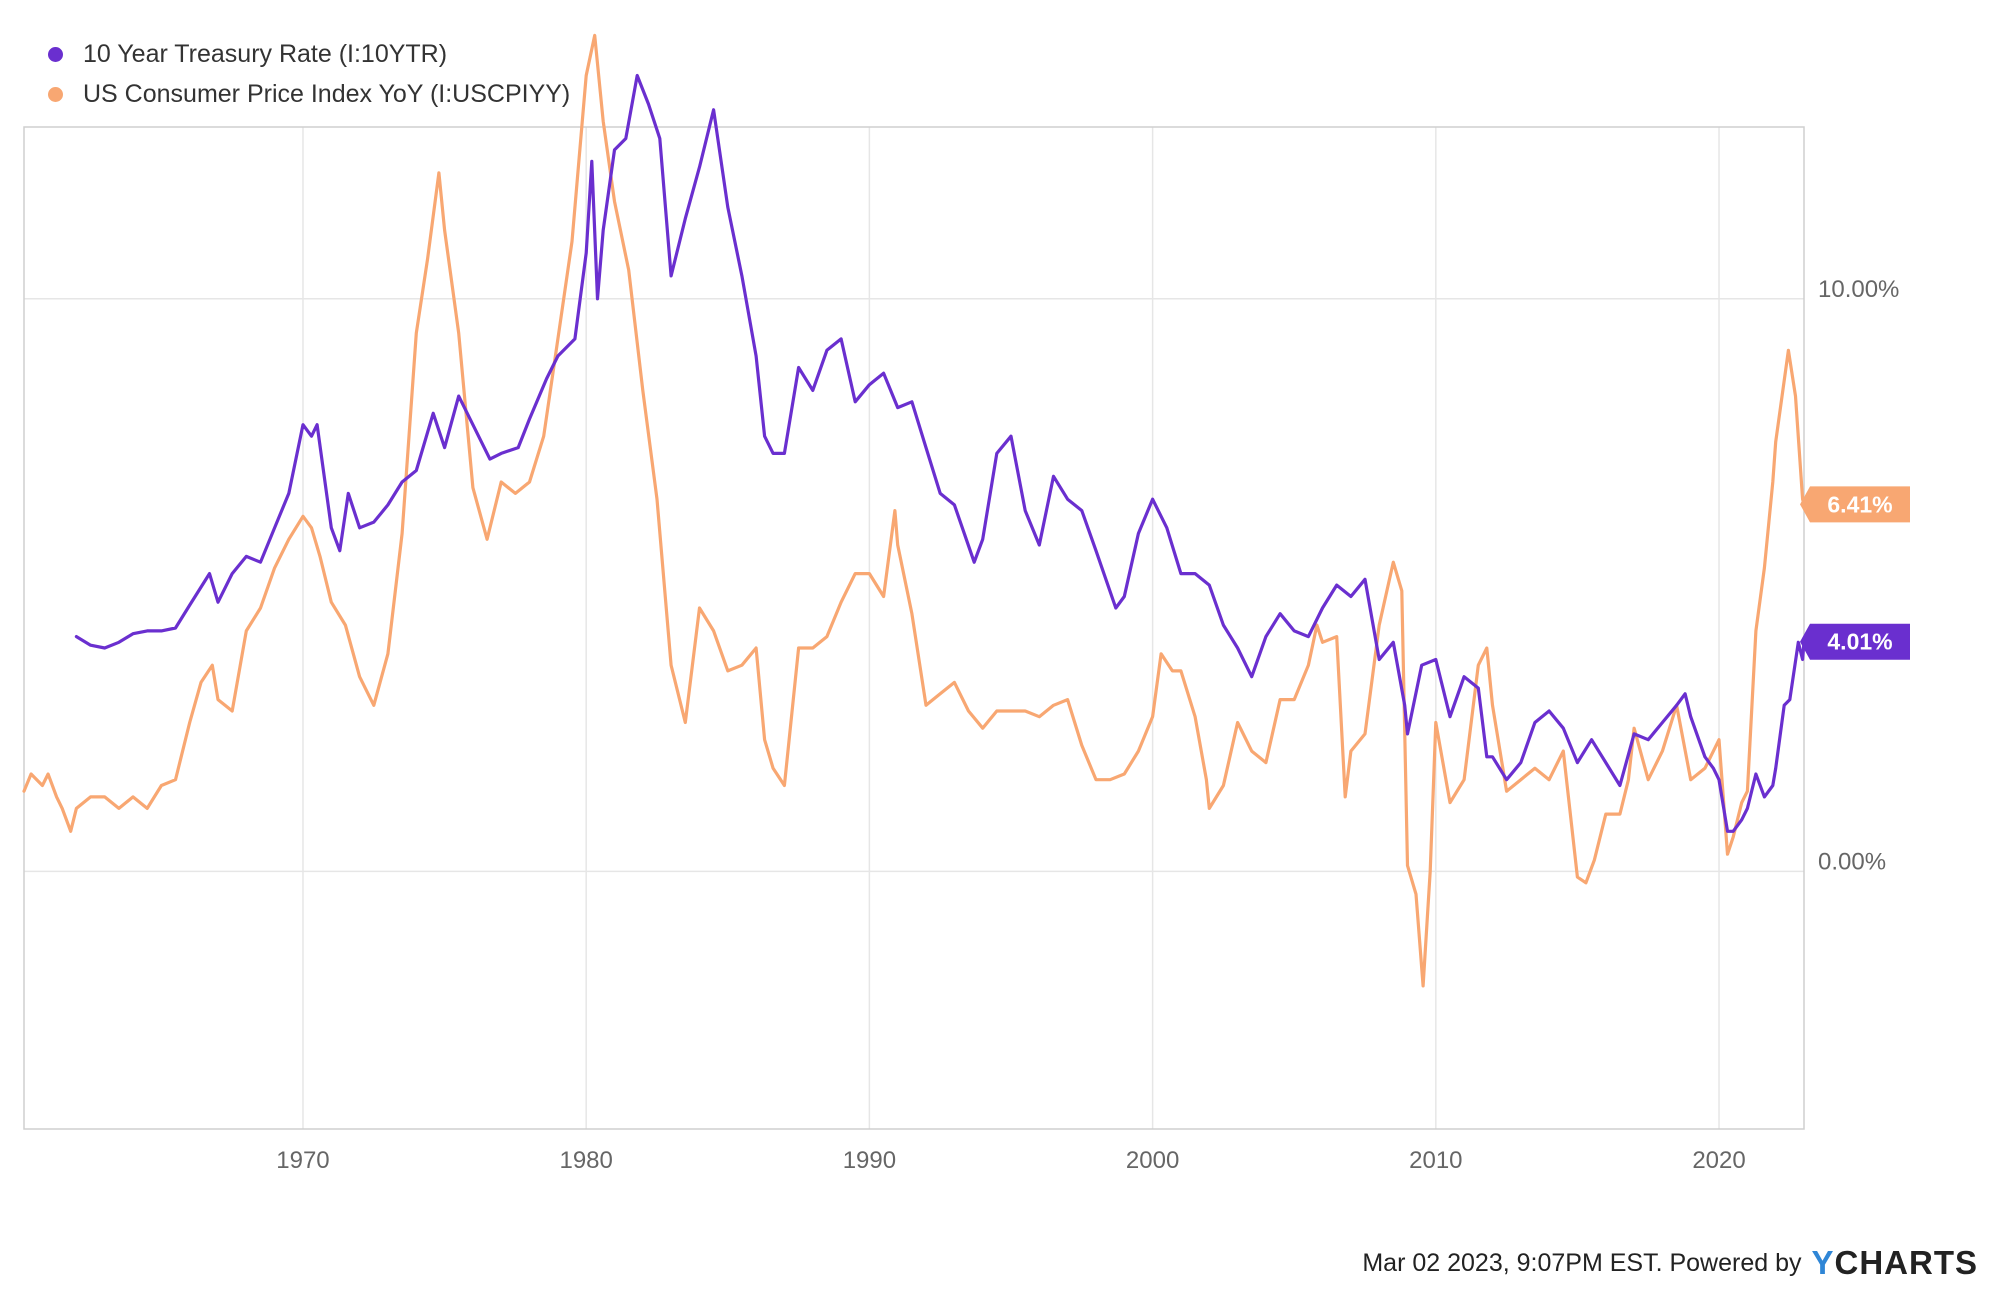 The height and width of the screenshot is (1291, 2000). I want to click on legend-item-treasury: 10 Year Treasury Rate (I:10YTR), so click(309, 54).